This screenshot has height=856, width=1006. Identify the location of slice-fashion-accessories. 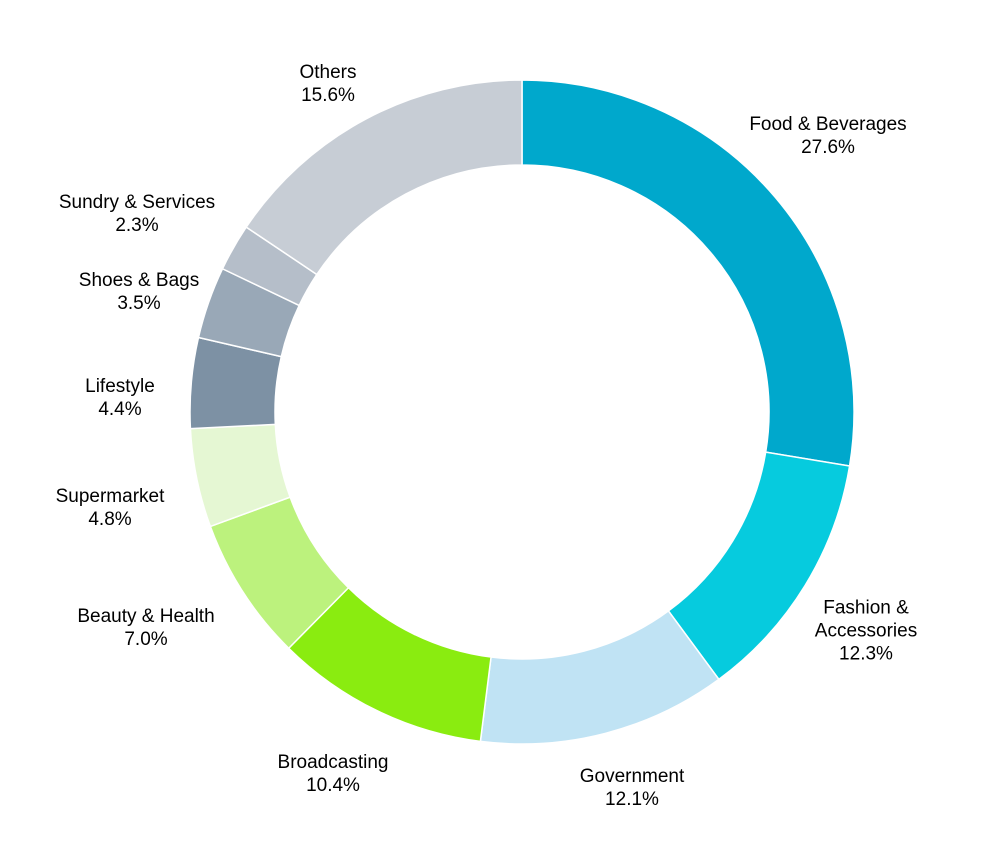
(759, 566).